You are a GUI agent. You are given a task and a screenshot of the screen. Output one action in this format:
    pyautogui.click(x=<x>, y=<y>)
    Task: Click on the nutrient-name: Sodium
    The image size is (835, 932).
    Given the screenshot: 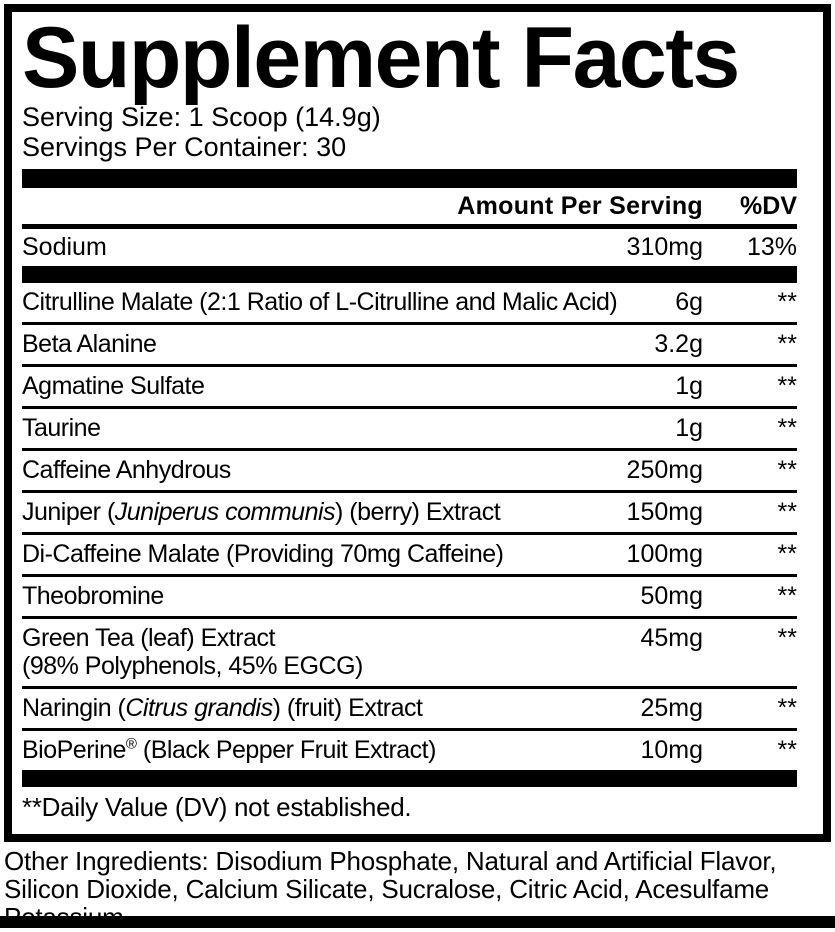 What is the action you would take?
    pyautogui.click(x=64, y=247)
    